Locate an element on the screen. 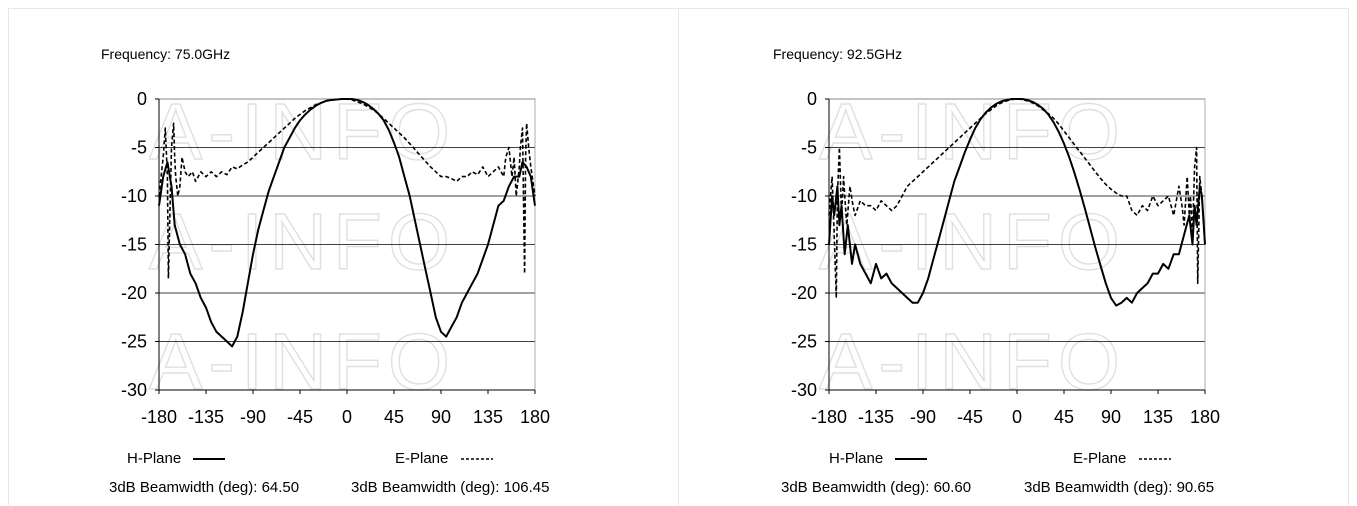 The width and height of the screenshot is (1357, 506). frequency-label: Frequency: 92.5GHz is located at coordinates (838, 54).